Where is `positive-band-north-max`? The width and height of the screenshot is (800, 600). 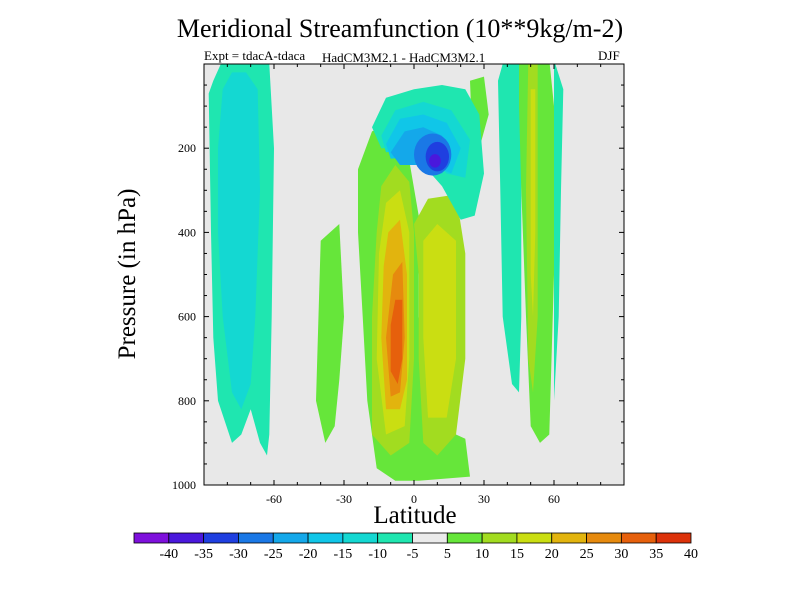 positive-band-north-max is located at coordinates (533, 203).